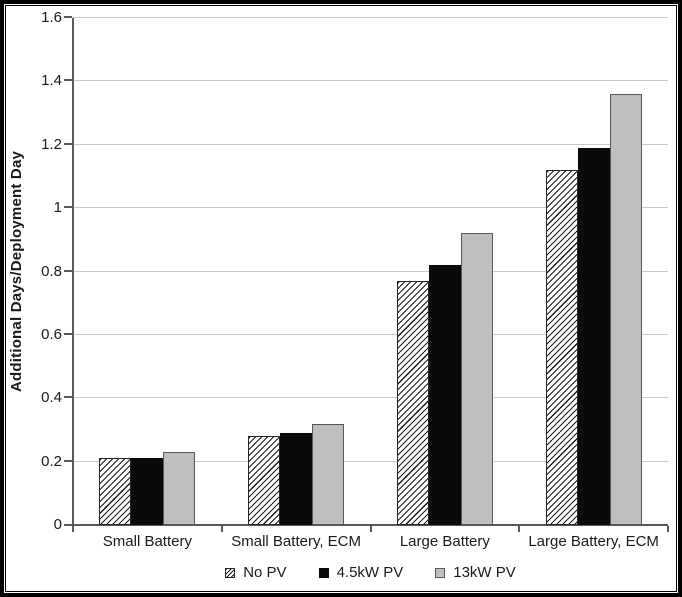 This screenshot has width=682, height=597. I want to click on y-tick-label: 0.4, so click(51, 398).